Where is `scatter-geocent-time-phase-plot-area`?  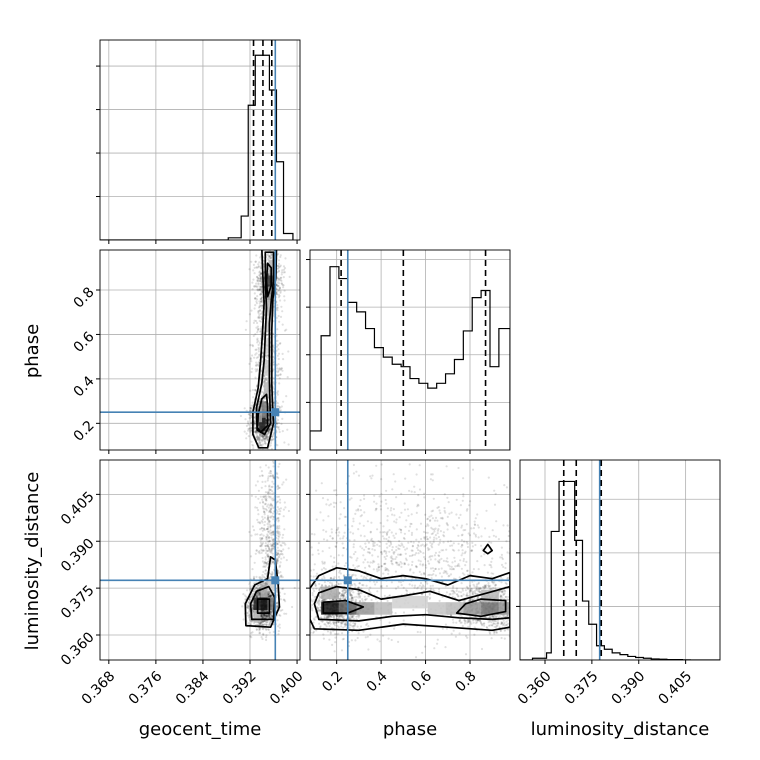 scatter-geocent-time-phase-plot-area is located at coordinates (200, 345).